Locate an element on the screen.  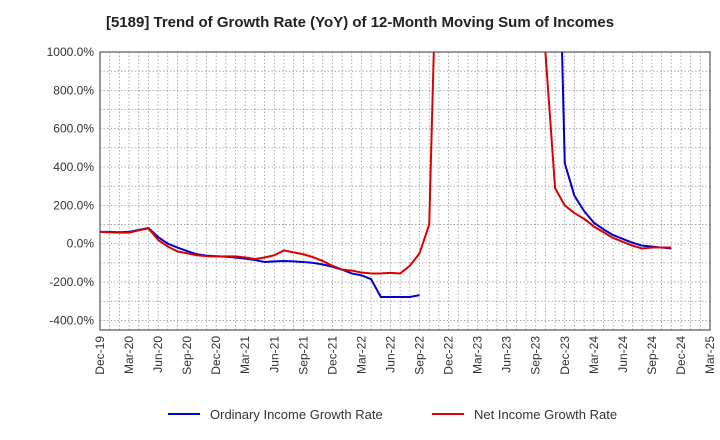
legend-label: Net Income Growth Rate is located at coordinates (545, 414).